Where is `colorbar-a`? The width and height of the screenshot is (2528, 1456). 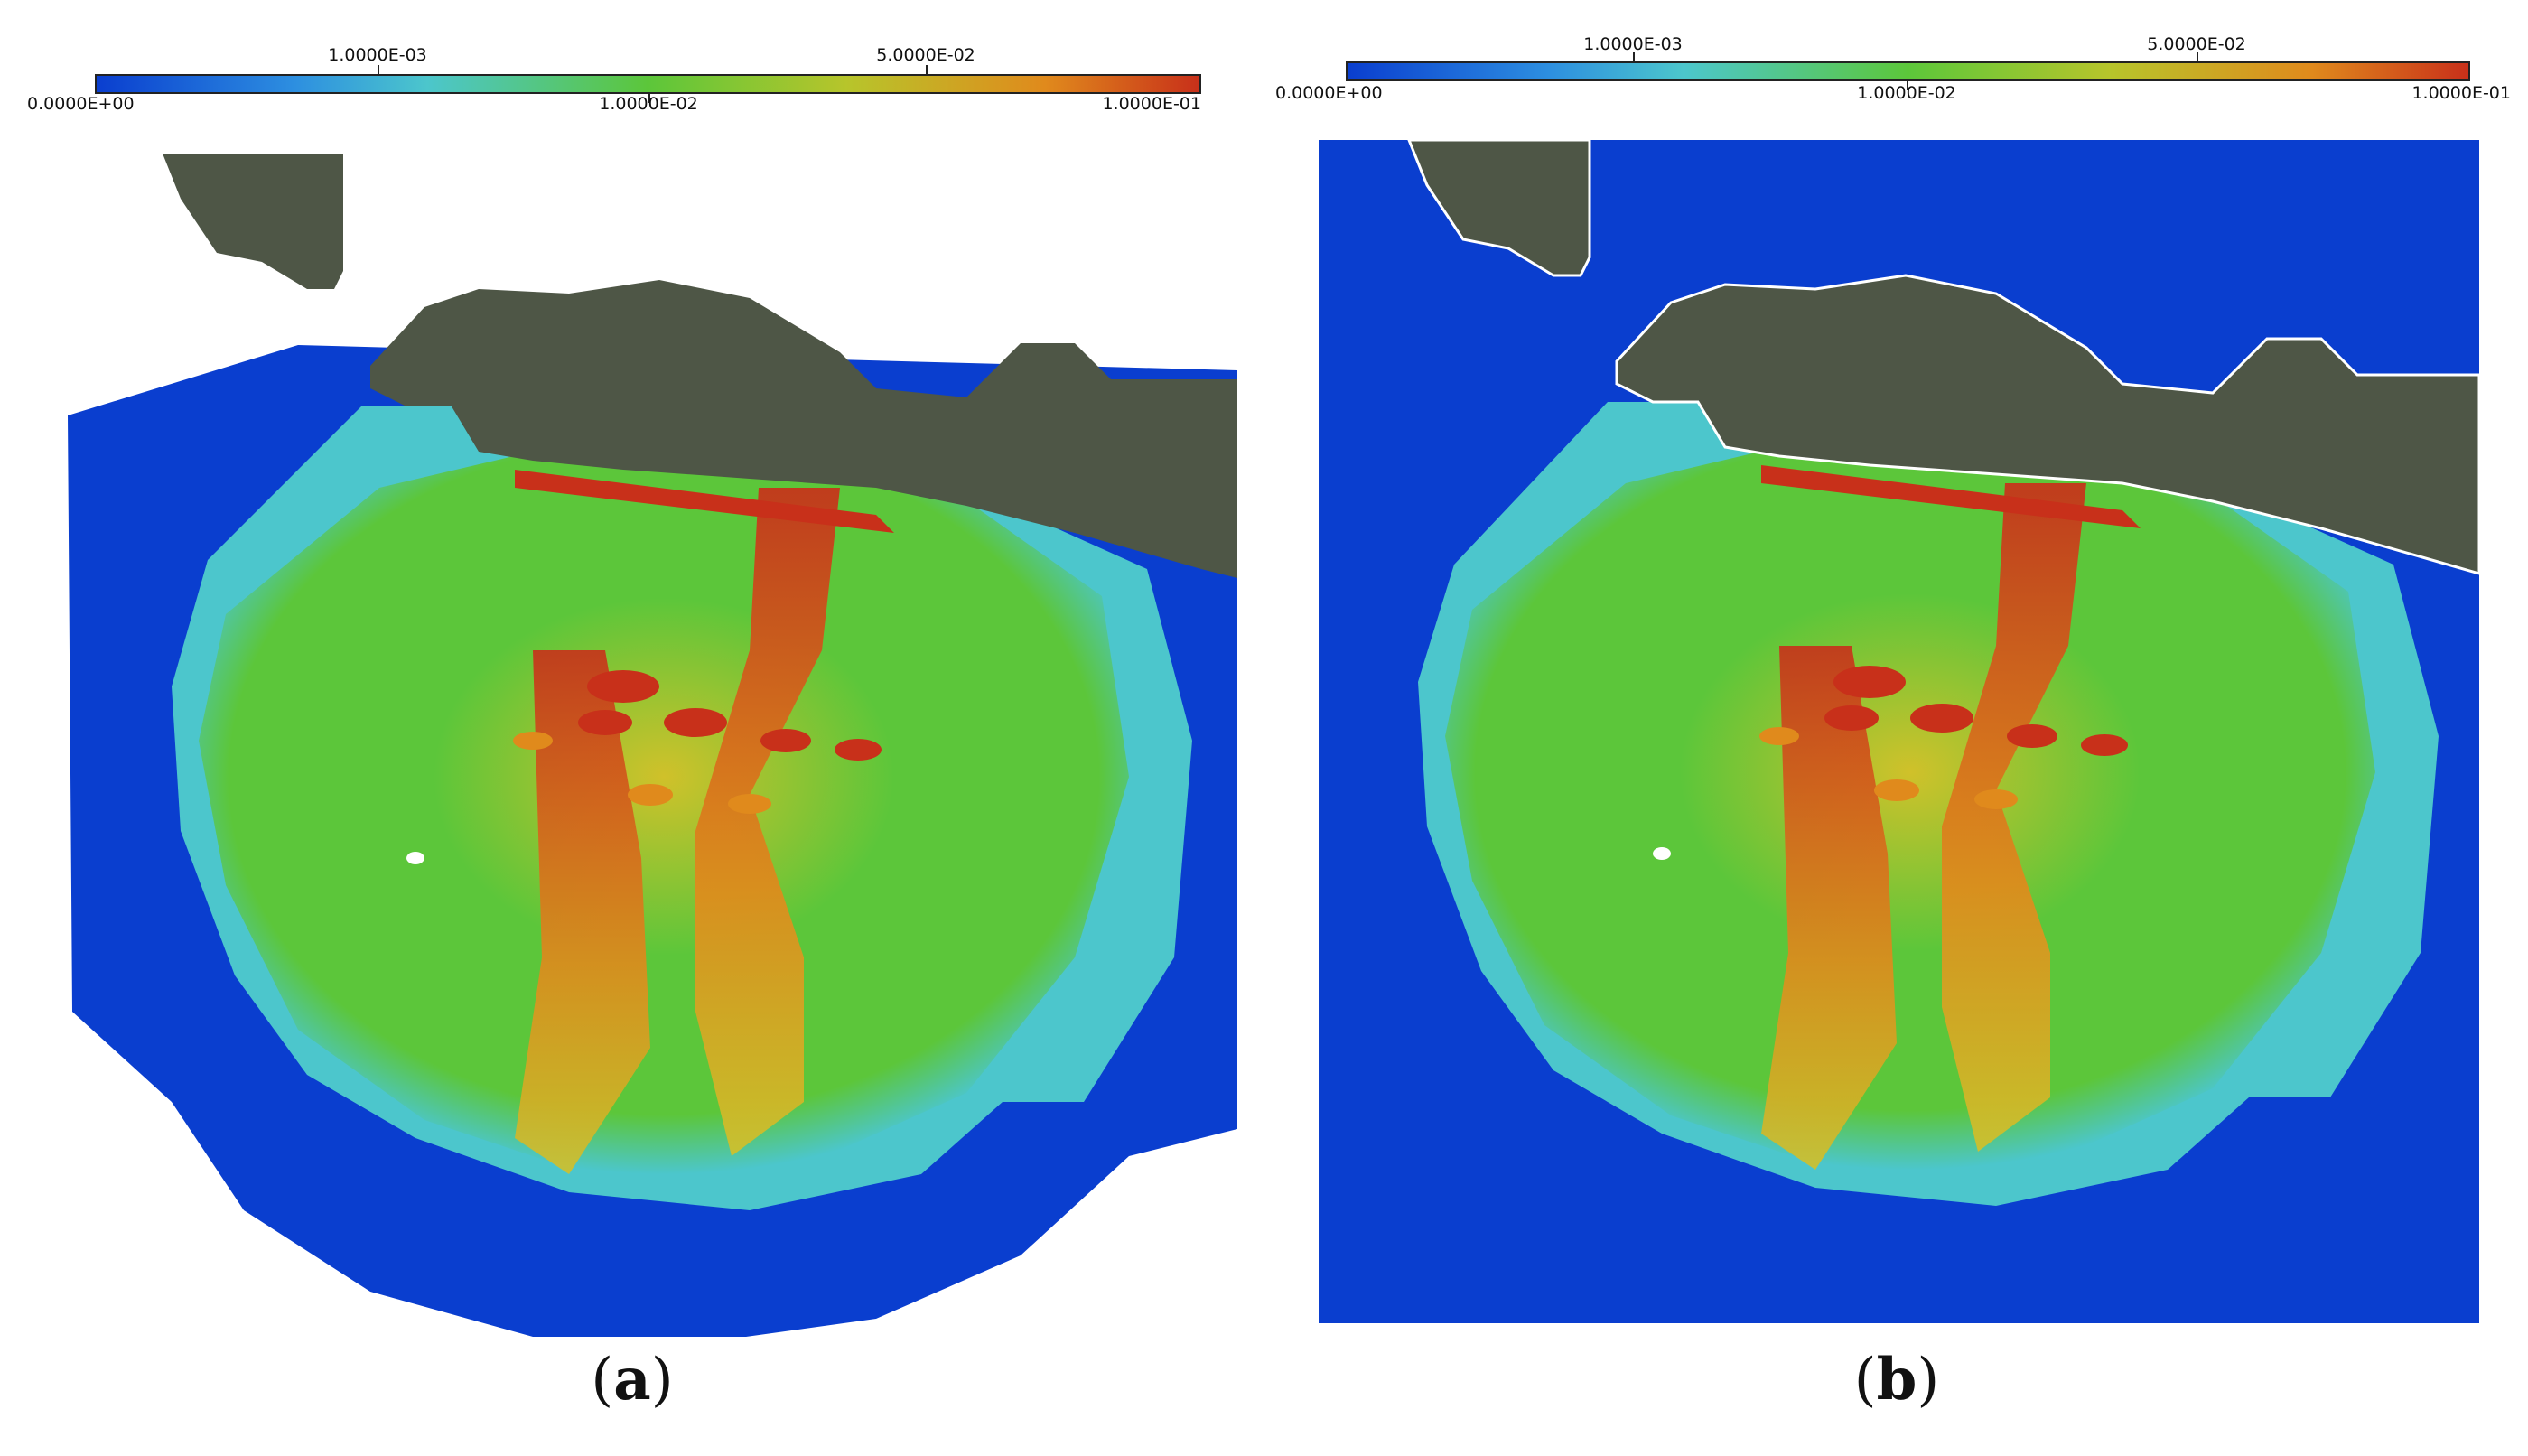
colorbar-a is located at coordinates (648, 84).